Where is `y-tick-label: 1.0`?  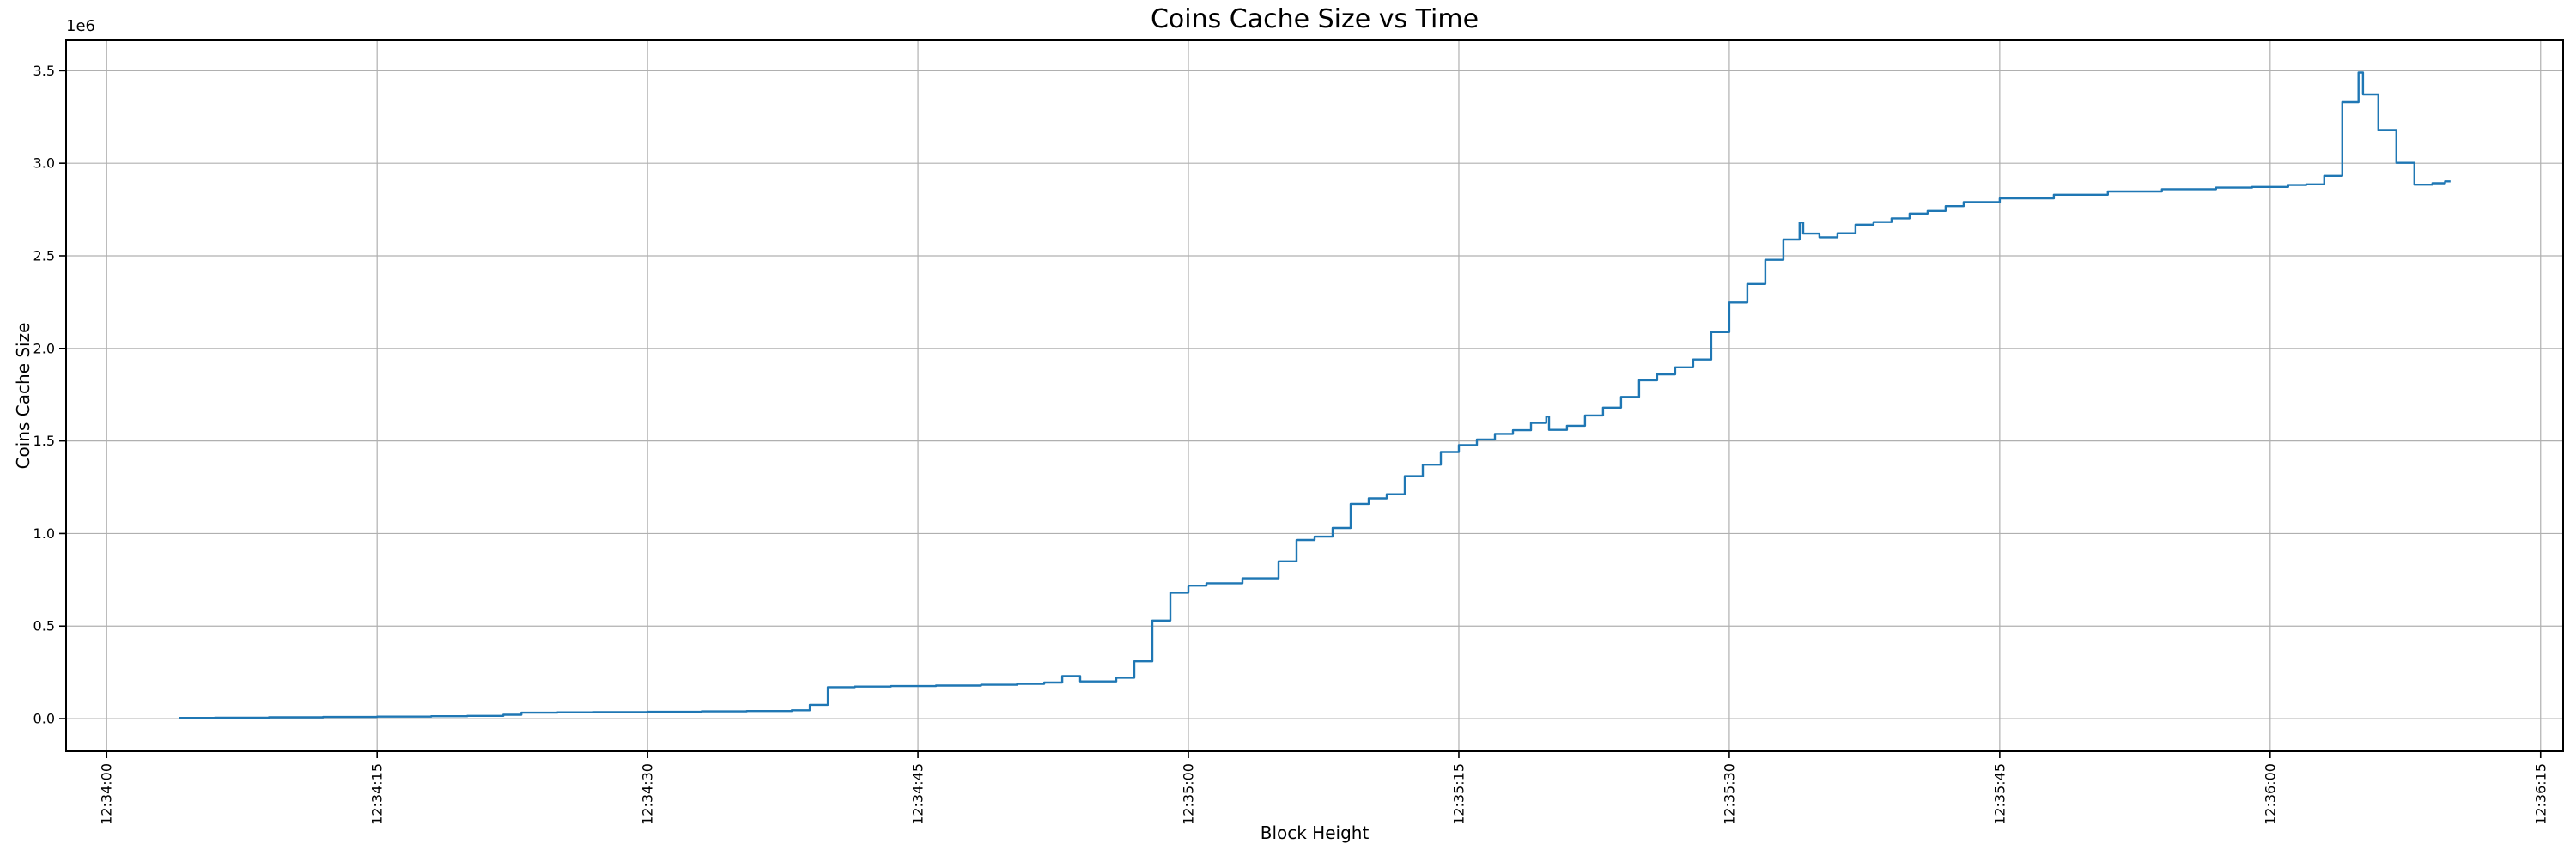 y-tick-label: 1.0 is located at coordinates (44, 533).